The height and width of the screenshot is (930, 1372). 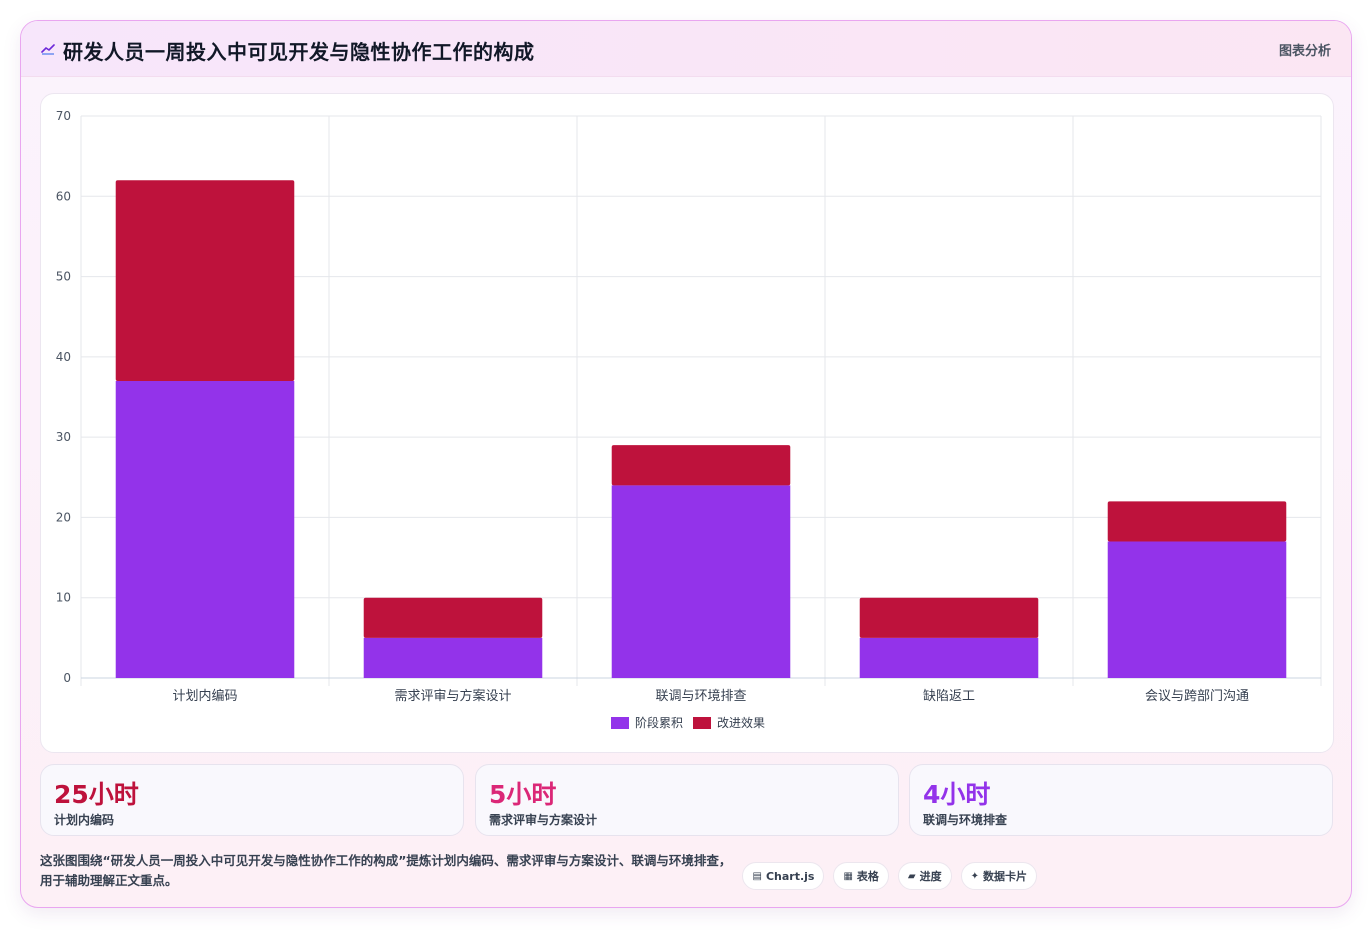 What do you see at coordinates (543, 820) in the screenshot?
I see `stat-label: 需求评审与方案设计` at bounding box center [543, 820].